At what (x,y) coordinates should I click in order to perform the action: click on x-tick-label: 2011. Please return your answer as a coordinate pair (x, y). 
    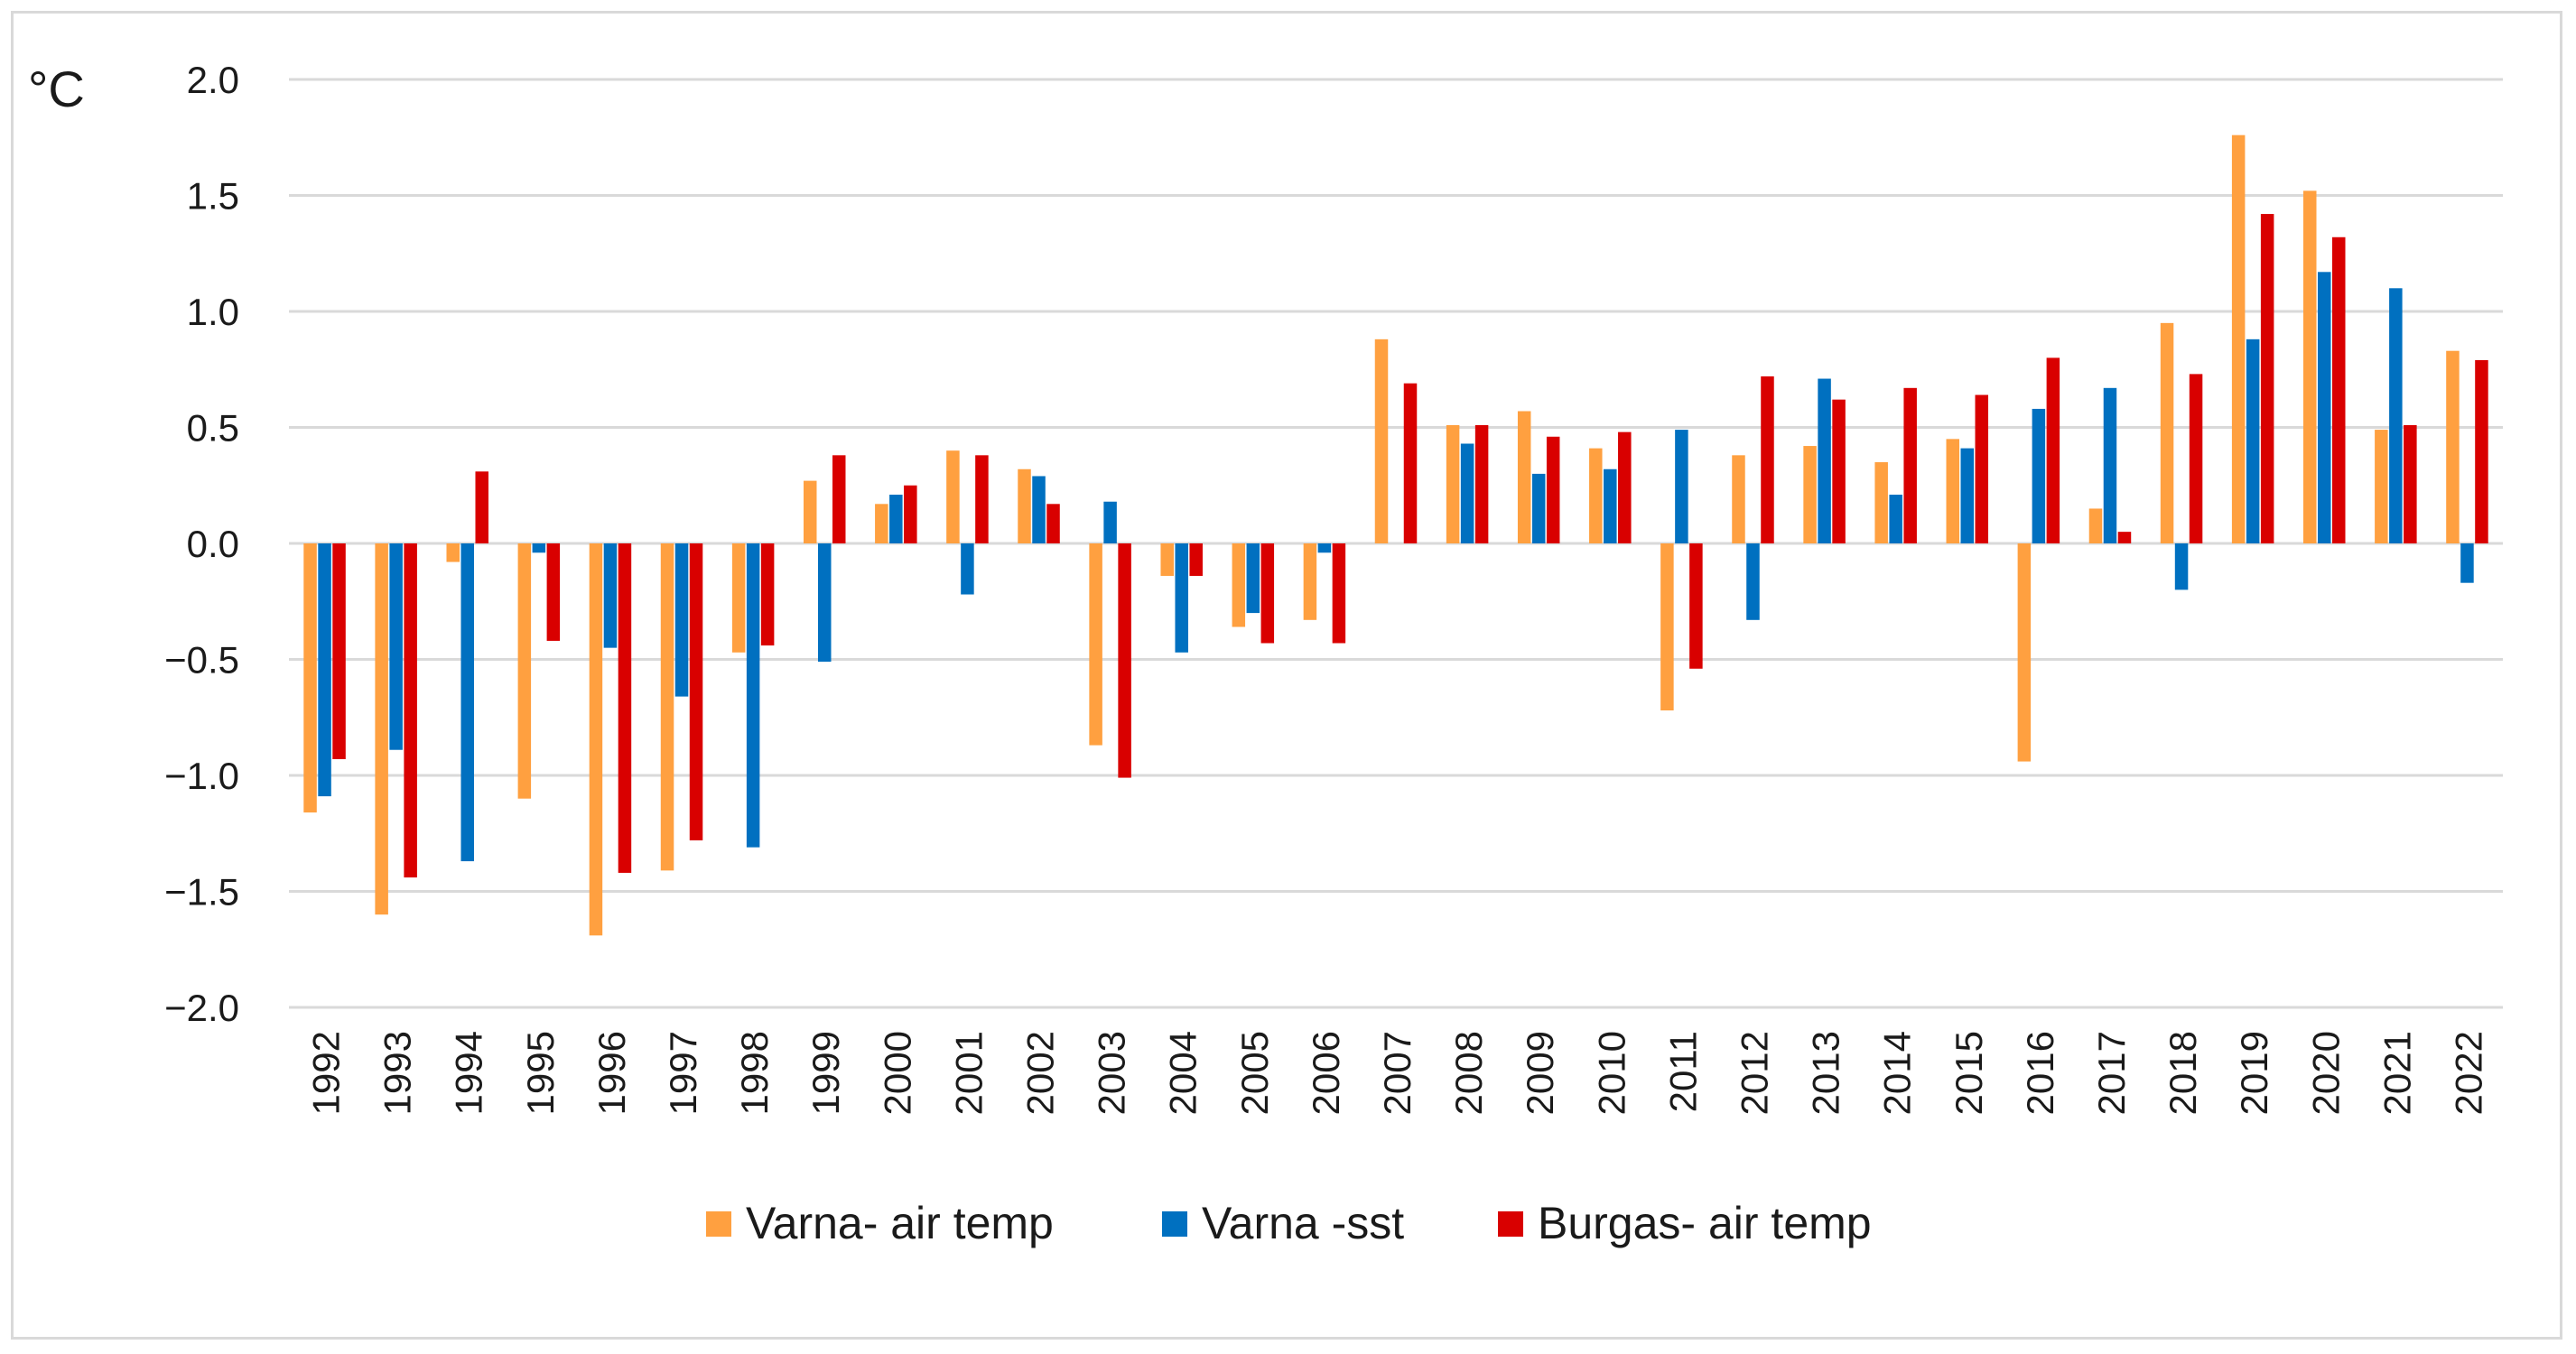
    Looking at the image, I should click on (1682, 1071).